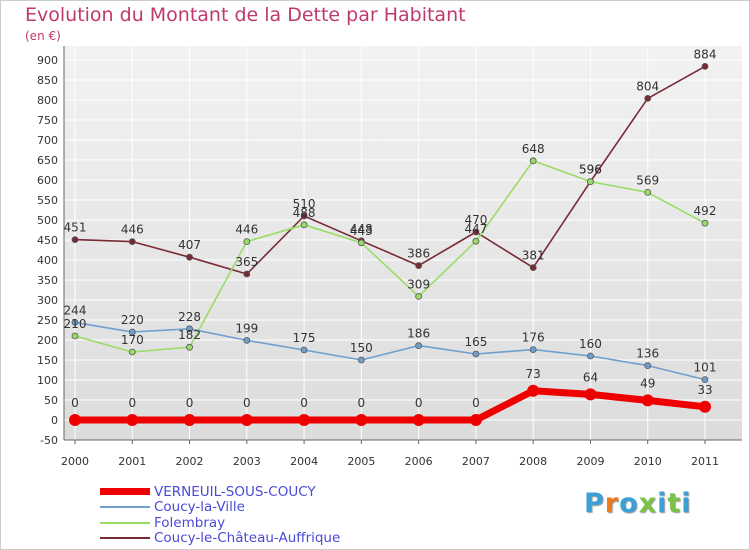 The height and width of the screenshot is (550, 750). What do you see at coordinates (189, 317) in the screenshot?
I see `data-label-2: 228` at bounding box center [189, 317].